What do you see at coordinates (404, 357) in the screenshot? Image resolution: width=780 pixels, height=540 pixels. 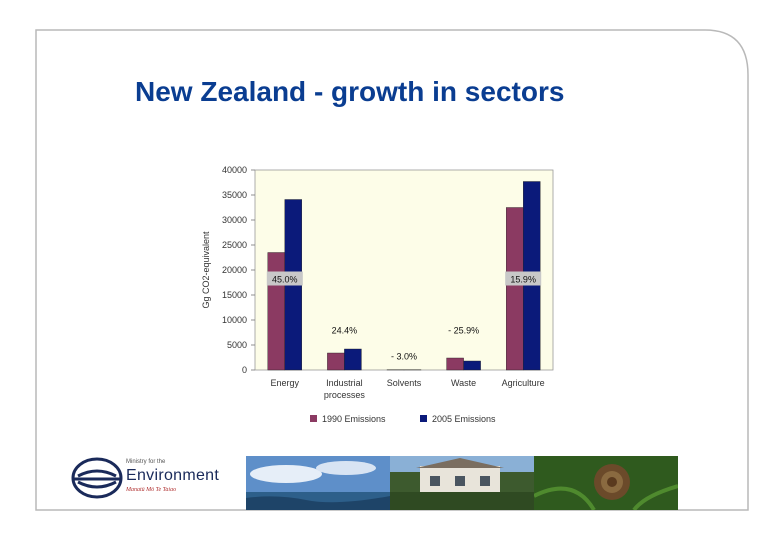 I see `data-label: - 3.0%` at bounding box center [404, 357].